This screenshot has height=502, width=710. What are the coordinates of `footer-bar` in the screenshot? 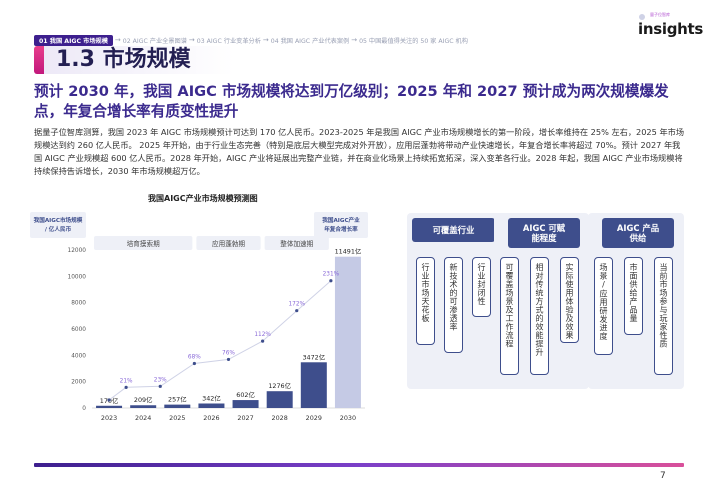 It's located at (359, 465).